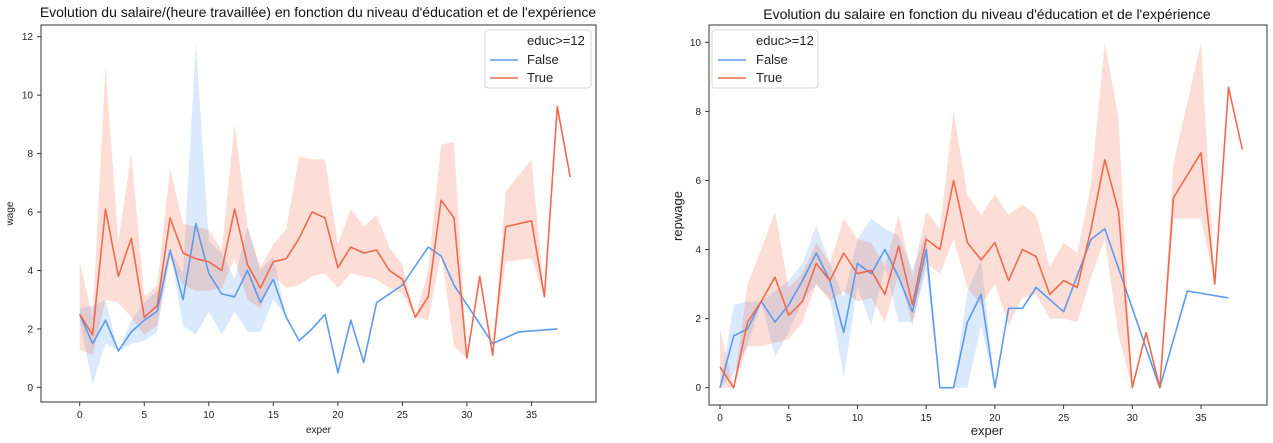  Describe the element at coordinates (987, 430) in the screenshot. I see `x-axis-label: exper` at that location.